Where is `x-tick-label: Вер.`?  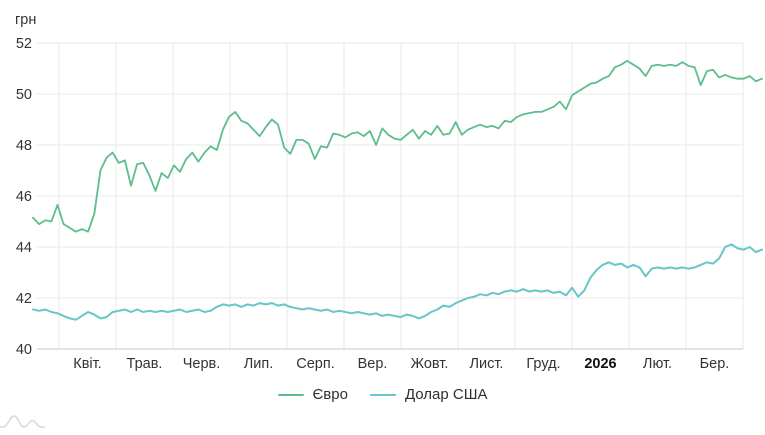
x-tick-label: Вер. is located at coordinates (373, 364).